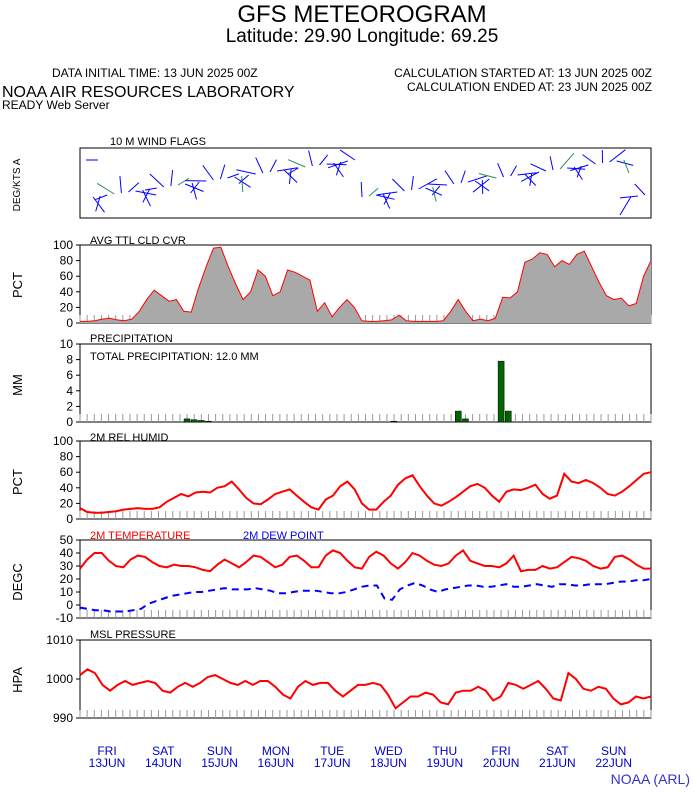  Describe the element at coordinates (133, 635) in the screenshot. I see `pressure-panel-title: MSL PRESSURE` at that location.